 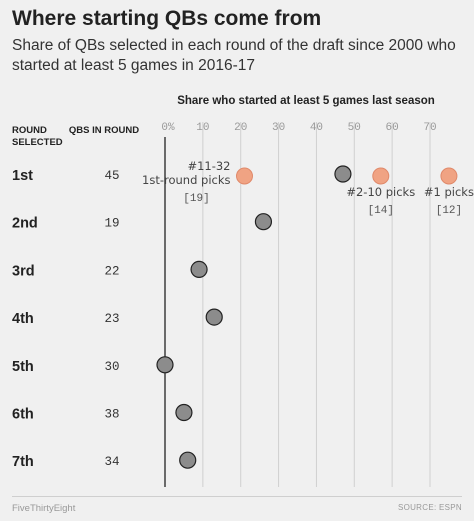 I want to click on x-tick-label: 60, so click(x=392, y=128).